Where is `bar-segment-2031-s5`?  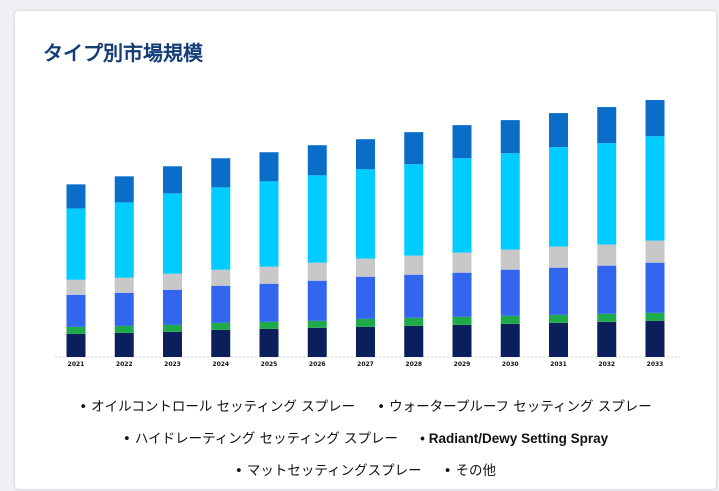 bar-segment-2031-s5 is located at coordinates (558, 130).